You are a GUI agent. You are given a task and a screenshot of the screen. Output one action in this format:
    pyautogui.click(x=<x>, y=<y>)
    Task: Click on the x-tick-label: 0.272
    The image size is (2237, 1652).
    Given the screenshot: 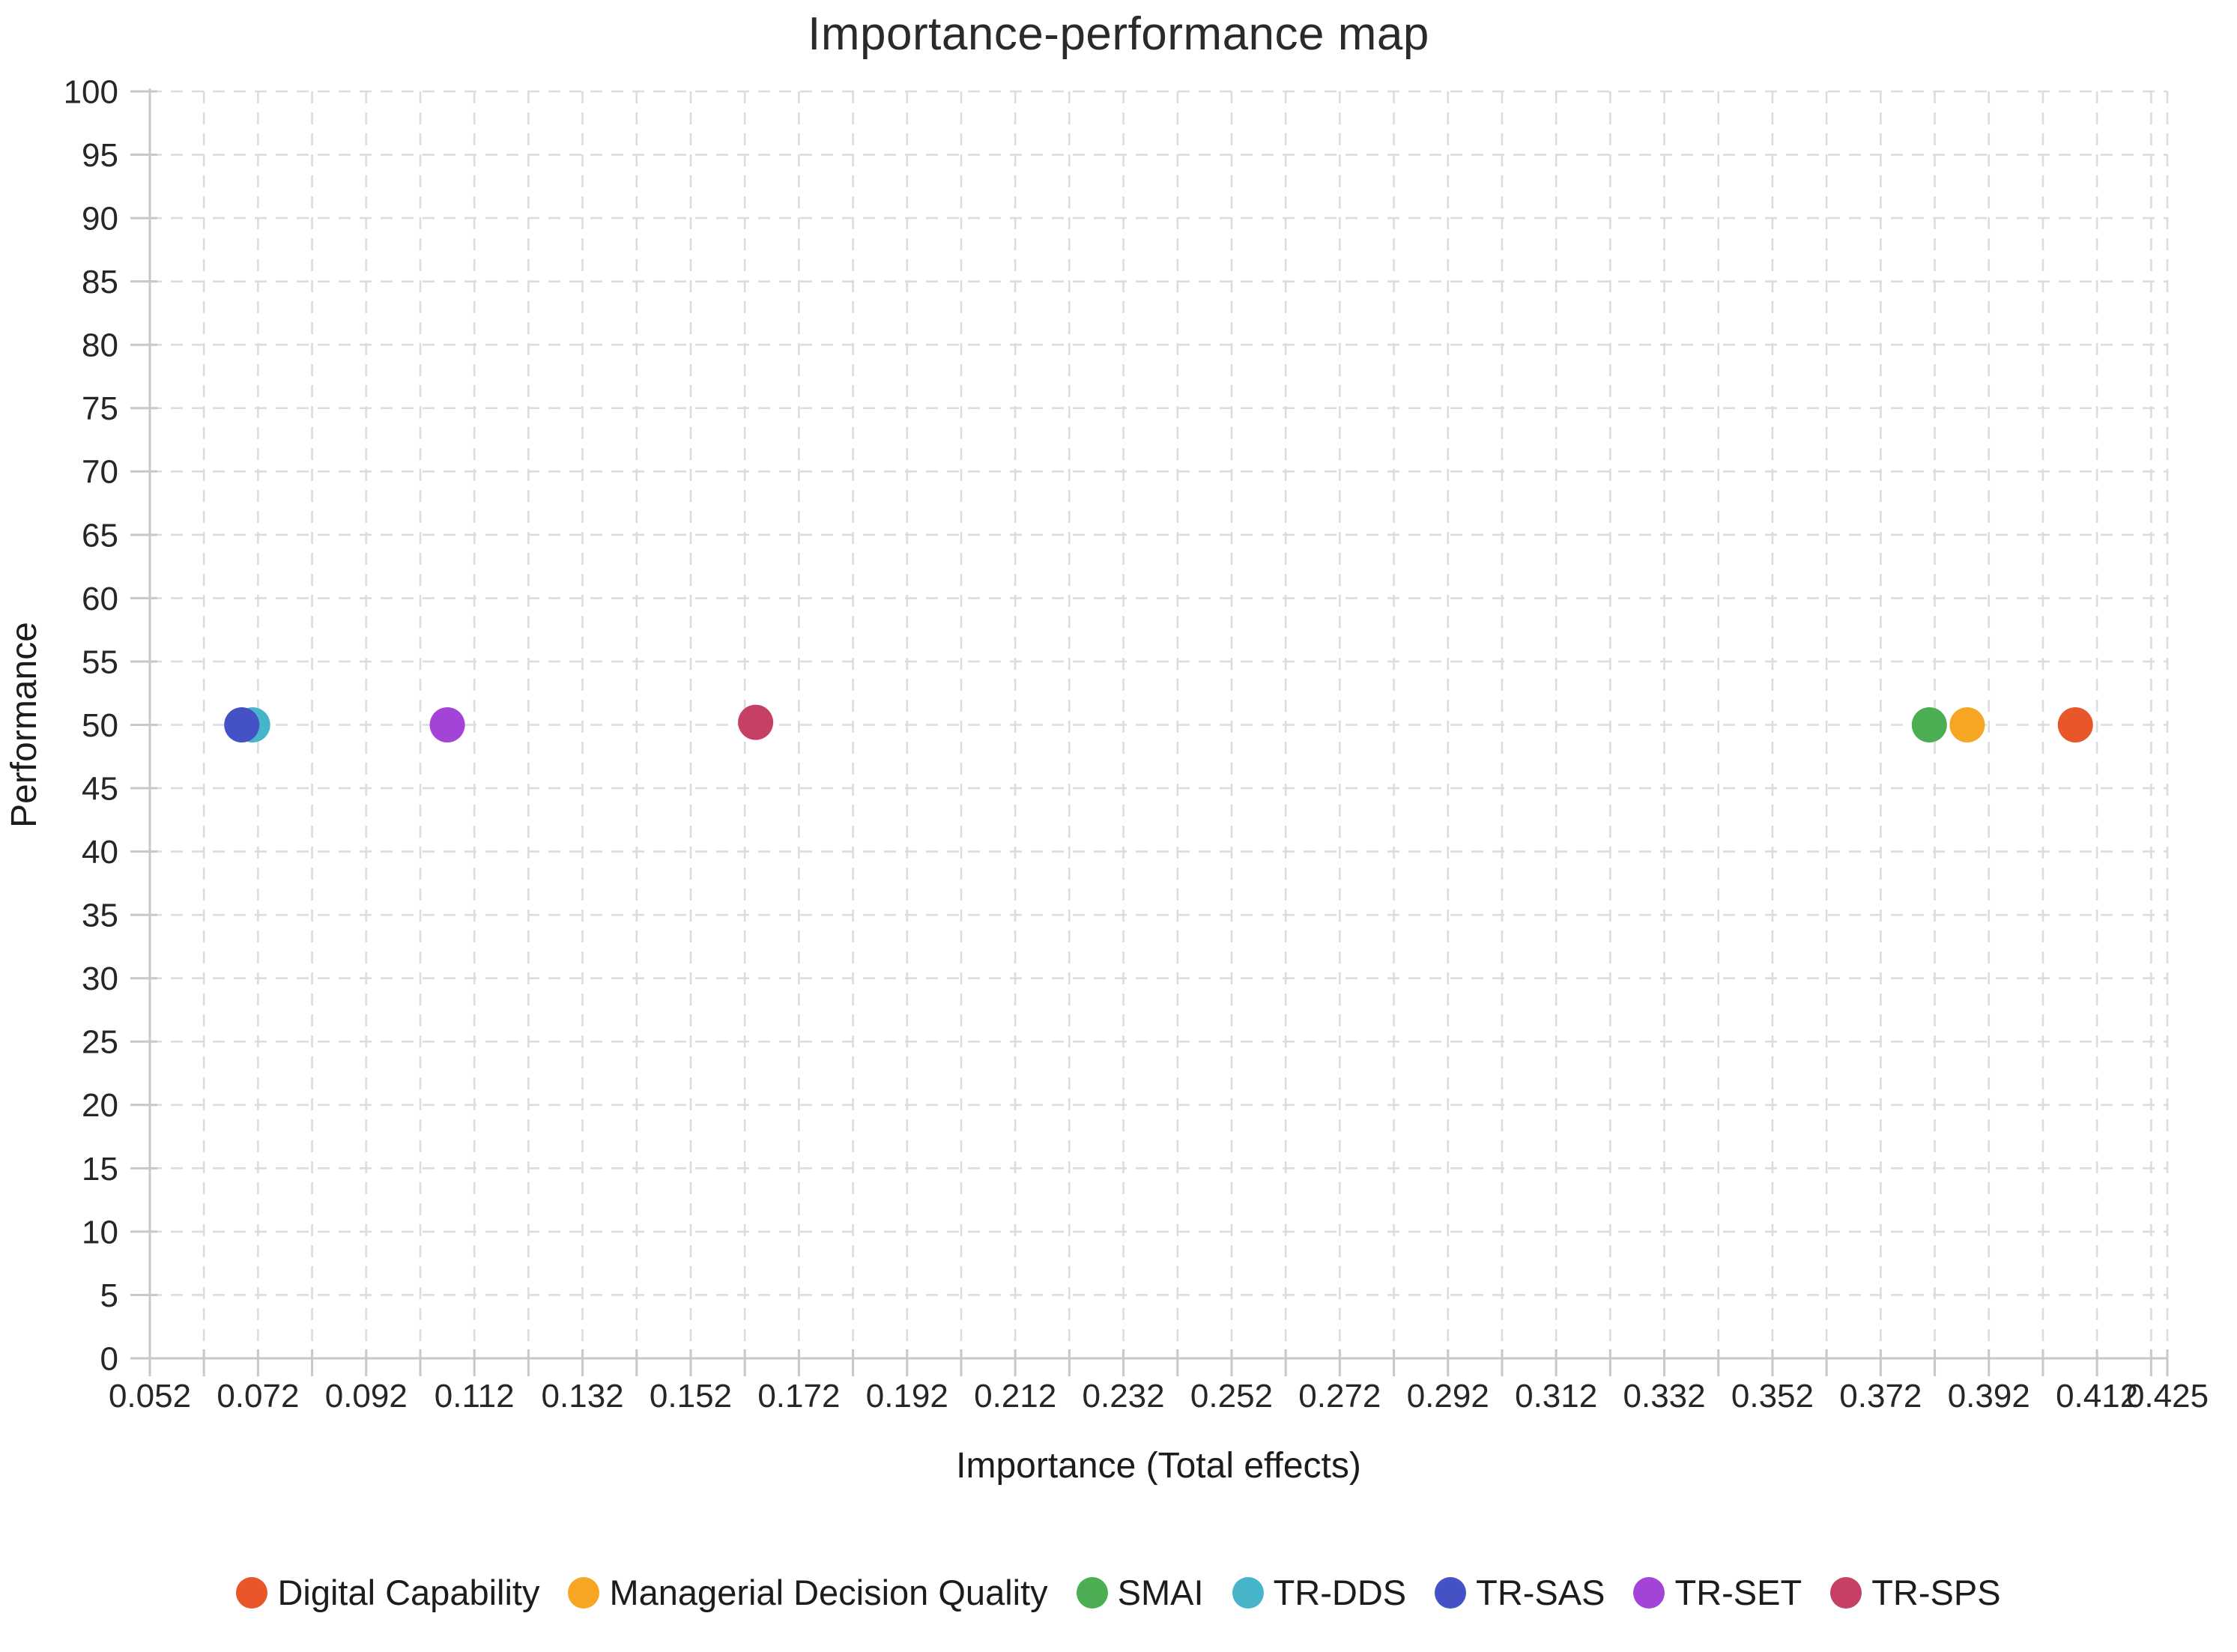 What is the action you would take?
    pyautogui.click(x=1339, y=1396)
    